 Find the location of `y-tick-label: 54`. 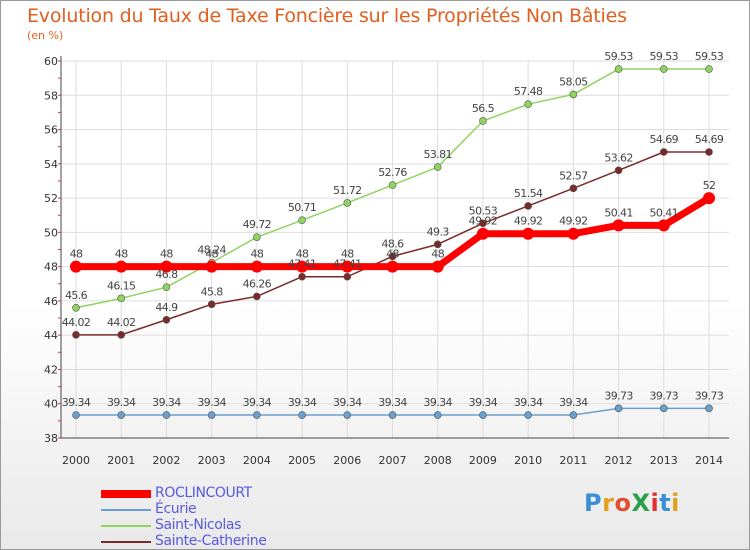

y-tick-label: 54 is located at coordinates (51, 164).